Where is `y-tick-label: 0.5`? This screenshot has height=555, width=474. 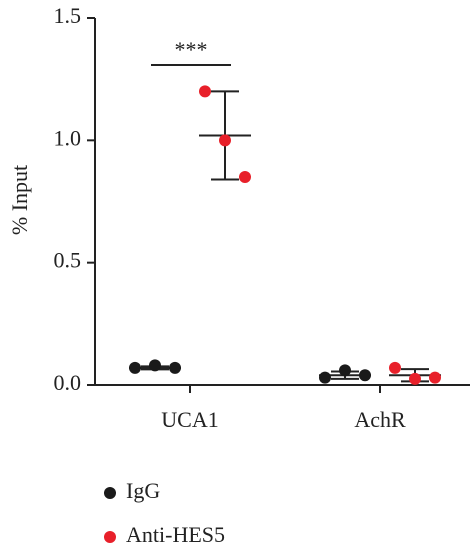 y-tick-label: 0.5 is located at coordinates (68, 260).